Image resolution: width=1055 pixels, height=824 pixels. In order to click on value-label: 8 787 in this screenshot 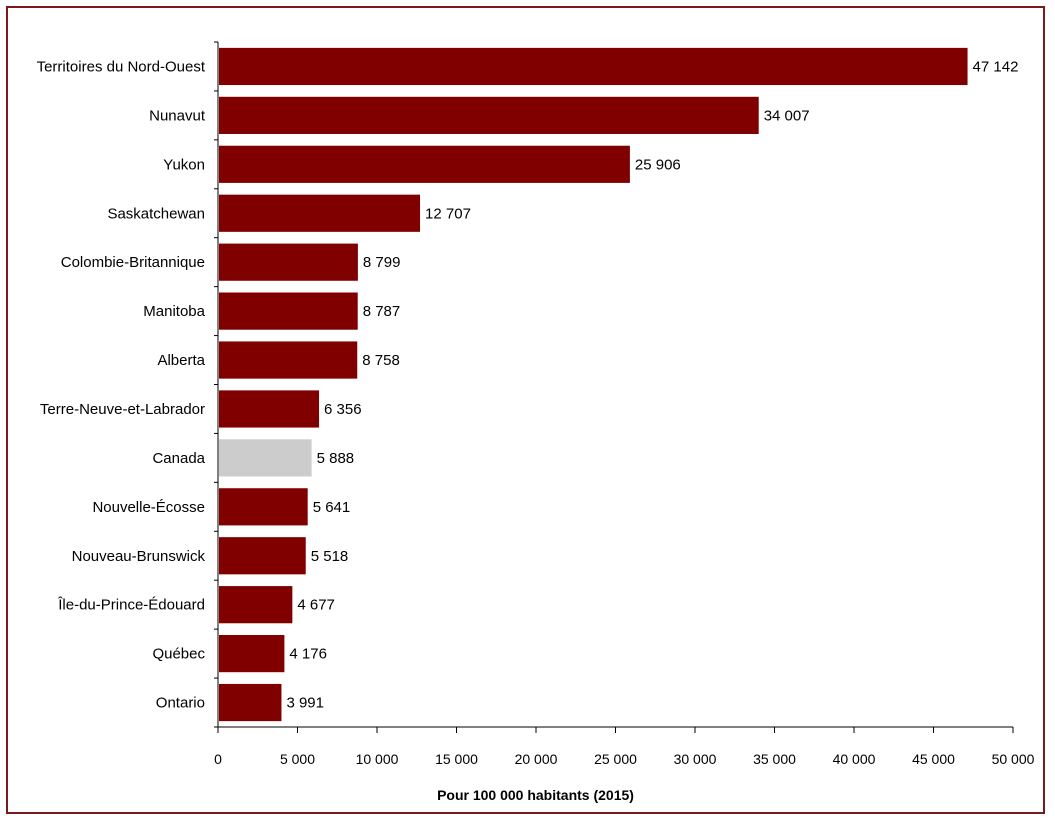, I will do `click(382, 311)`.